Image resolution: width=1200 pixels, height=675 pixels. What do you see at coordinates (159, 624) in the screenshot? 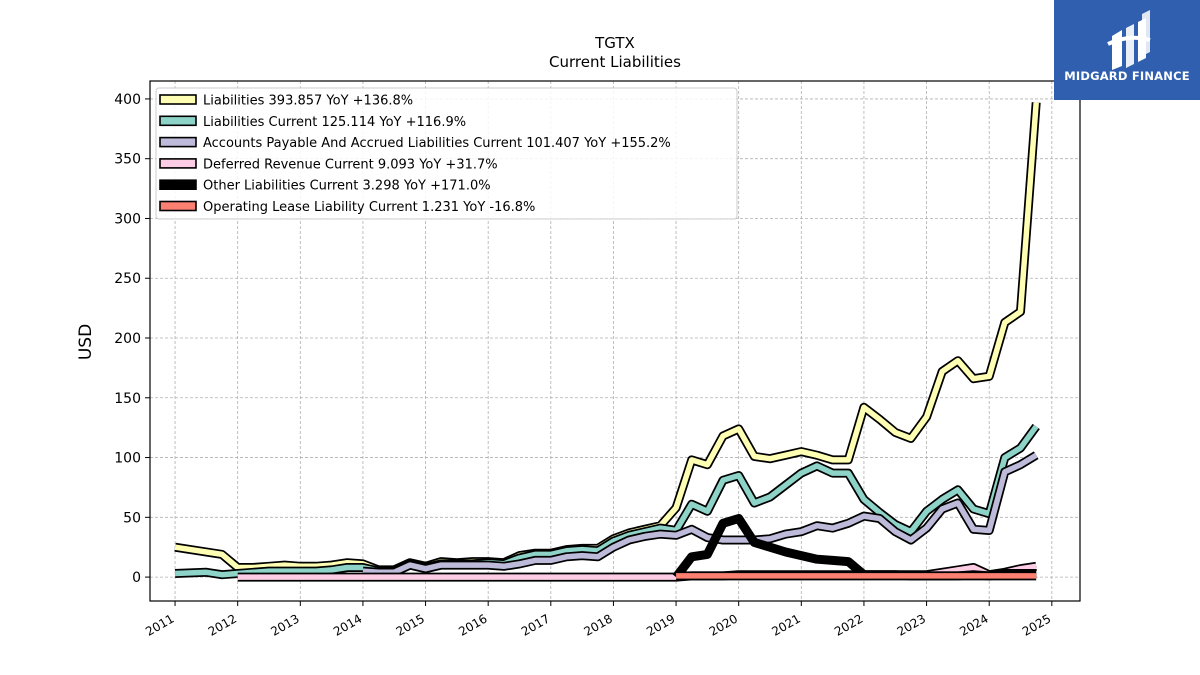
I see `x-tick-label: 2011` at bounding box center [159, 624].